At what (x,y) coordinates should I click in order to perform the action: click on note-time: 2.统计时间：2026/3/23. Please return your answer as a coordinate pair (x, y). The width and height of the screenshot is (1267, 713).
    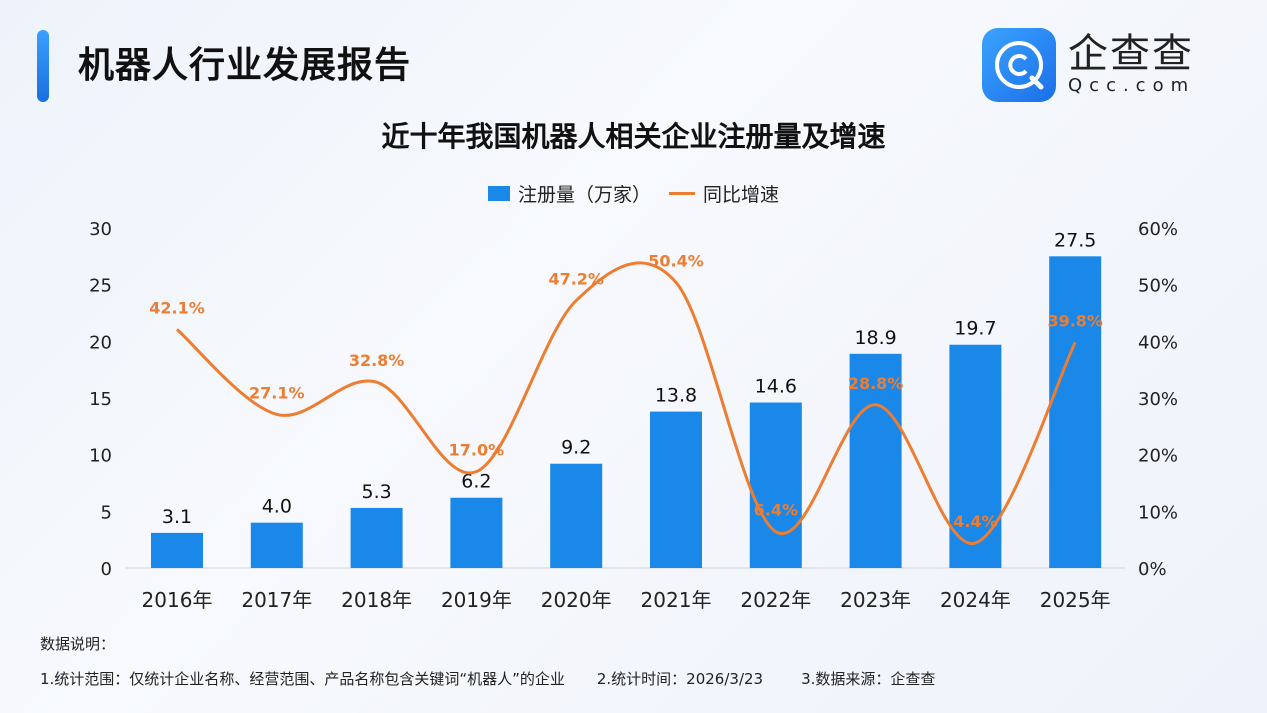
    Looking at the image, I should click on (680, 679).